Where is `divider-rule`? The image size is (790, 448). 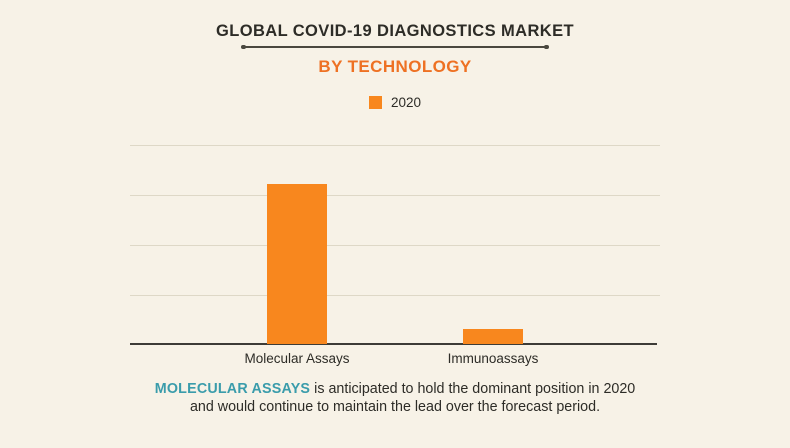
divider-rule is located at coordinates (395, 47).